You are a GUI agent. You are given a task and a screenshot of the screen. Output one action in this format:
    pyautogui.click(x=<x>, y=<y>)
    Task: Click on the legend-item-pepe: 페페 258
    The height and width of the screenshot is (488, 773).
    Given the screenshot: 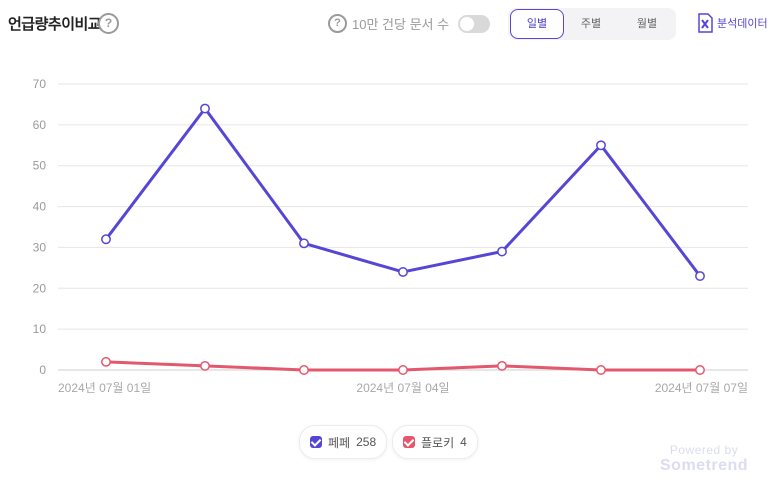 What is the action you would take?
    pyautogui.click(x=343, y=442)
    